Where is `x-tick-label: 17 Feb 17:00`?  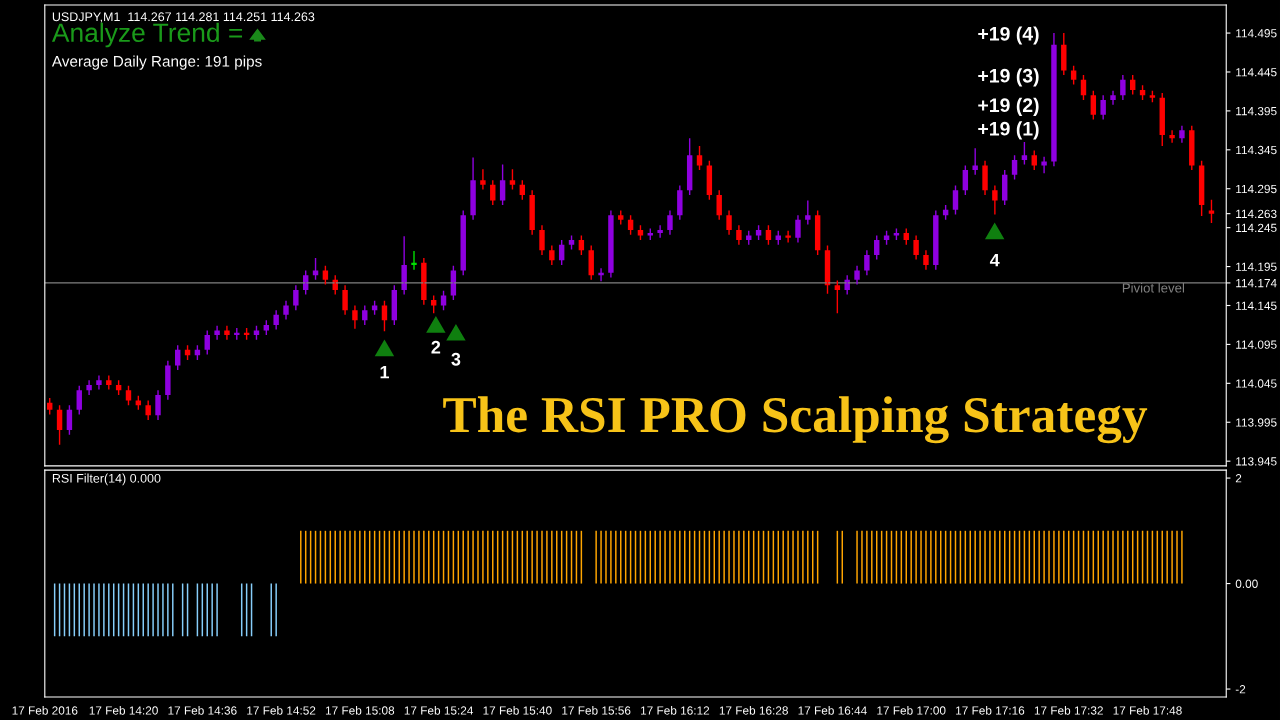
x-tick-label: 17 Feb 17:00 is located at coordinates (911, 710).